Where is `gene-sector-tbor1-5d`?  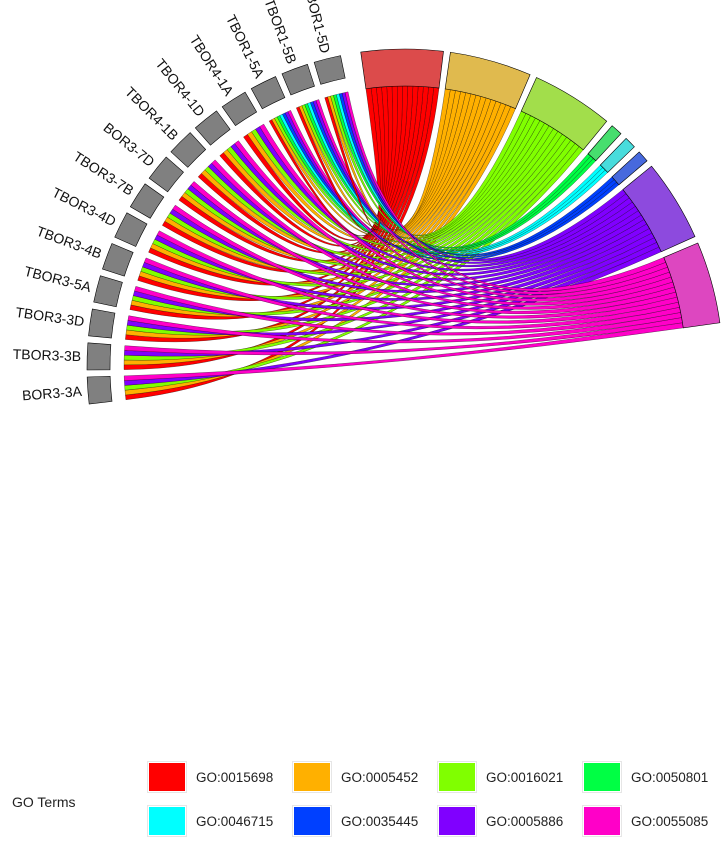
gene-sector-tbor1-5d is located at coordinates (329, 70).